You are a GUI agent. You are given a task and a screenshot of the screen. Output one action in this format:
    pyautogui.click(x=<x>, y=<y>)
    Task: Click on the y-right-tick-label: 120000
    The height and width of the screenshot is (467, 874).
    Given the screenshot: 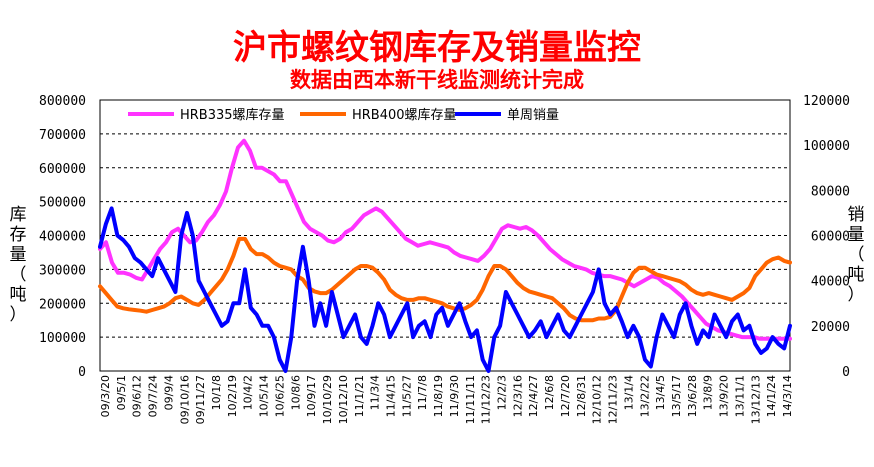 What is the action you would take?
    pyautogui.click(x=826, y=101)
    